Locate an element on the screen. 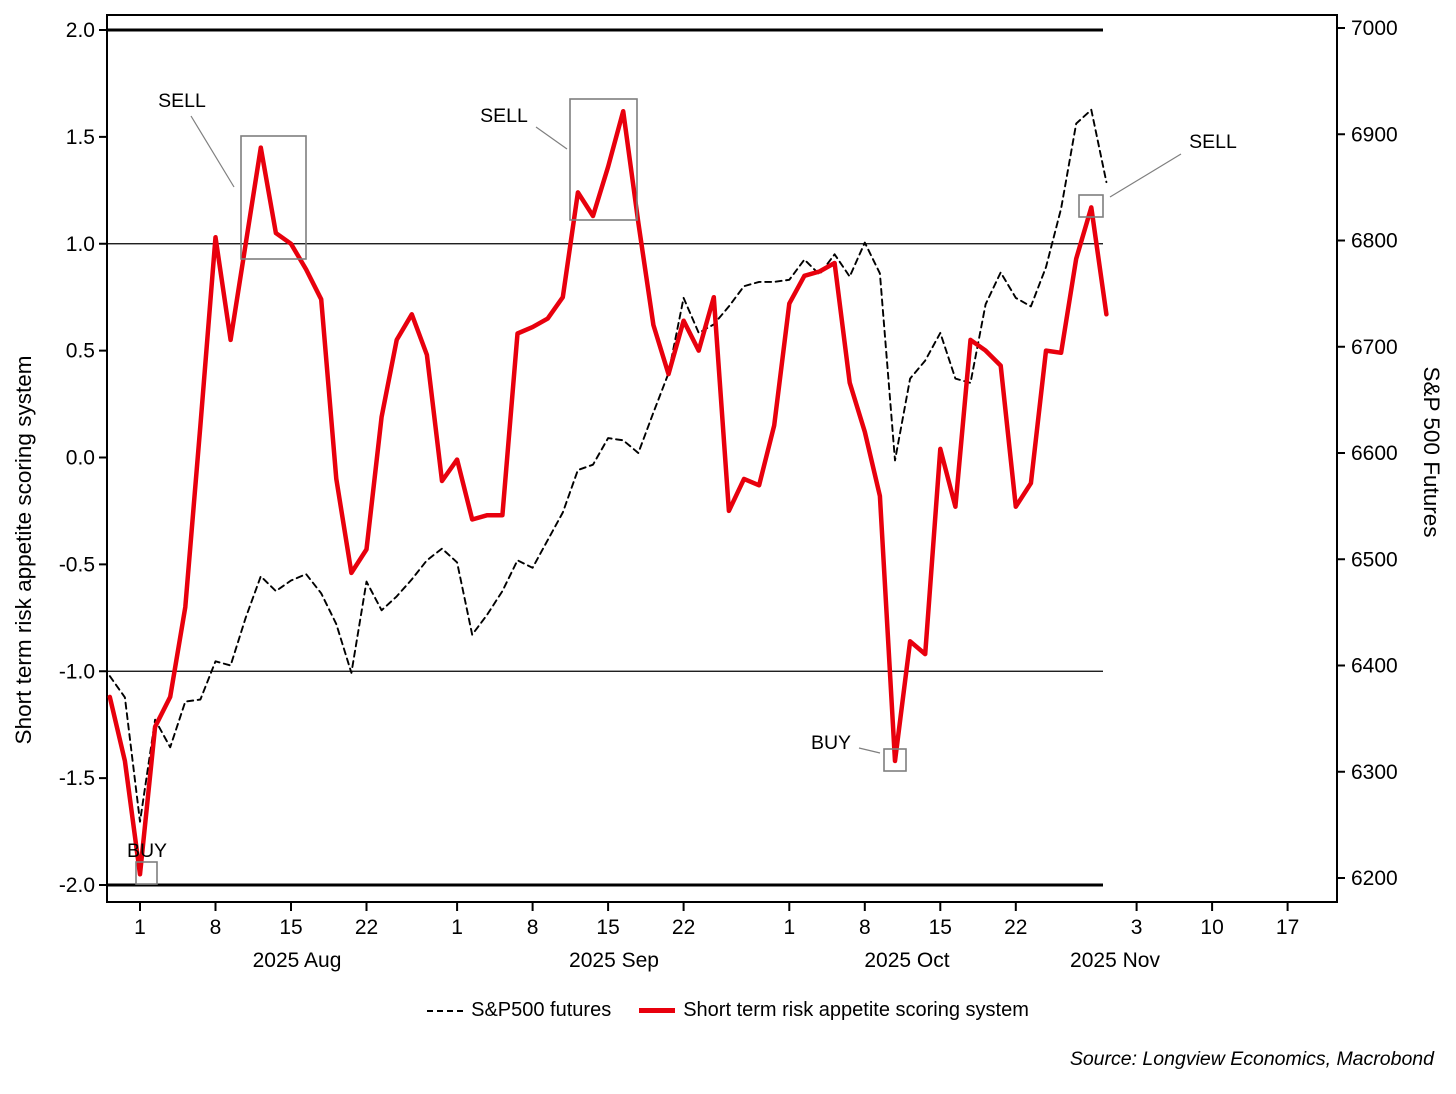  left-axis-tick-label: 1.0 is located at coordinates (80, 244).